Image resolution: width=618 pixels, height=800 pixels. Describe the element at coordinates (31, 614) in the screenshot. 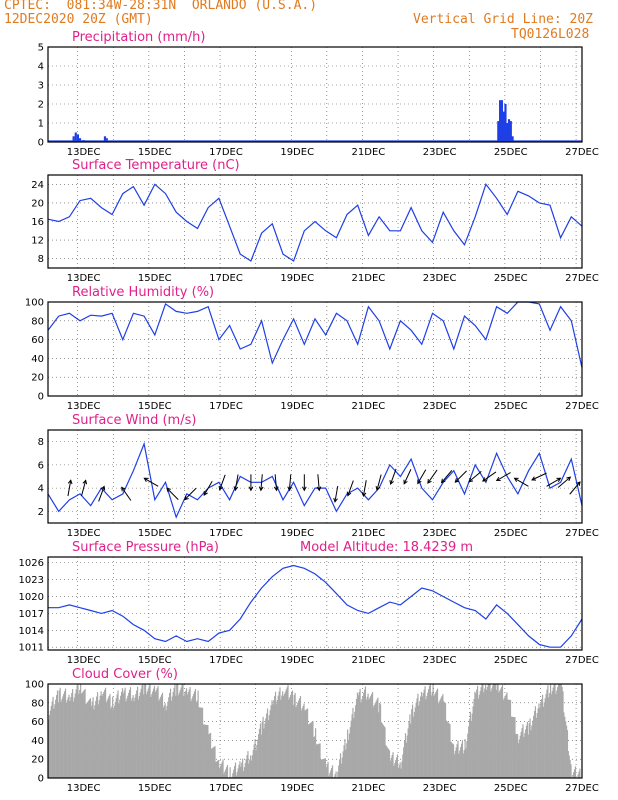

I see `y-tick-label: 1017` at that location.